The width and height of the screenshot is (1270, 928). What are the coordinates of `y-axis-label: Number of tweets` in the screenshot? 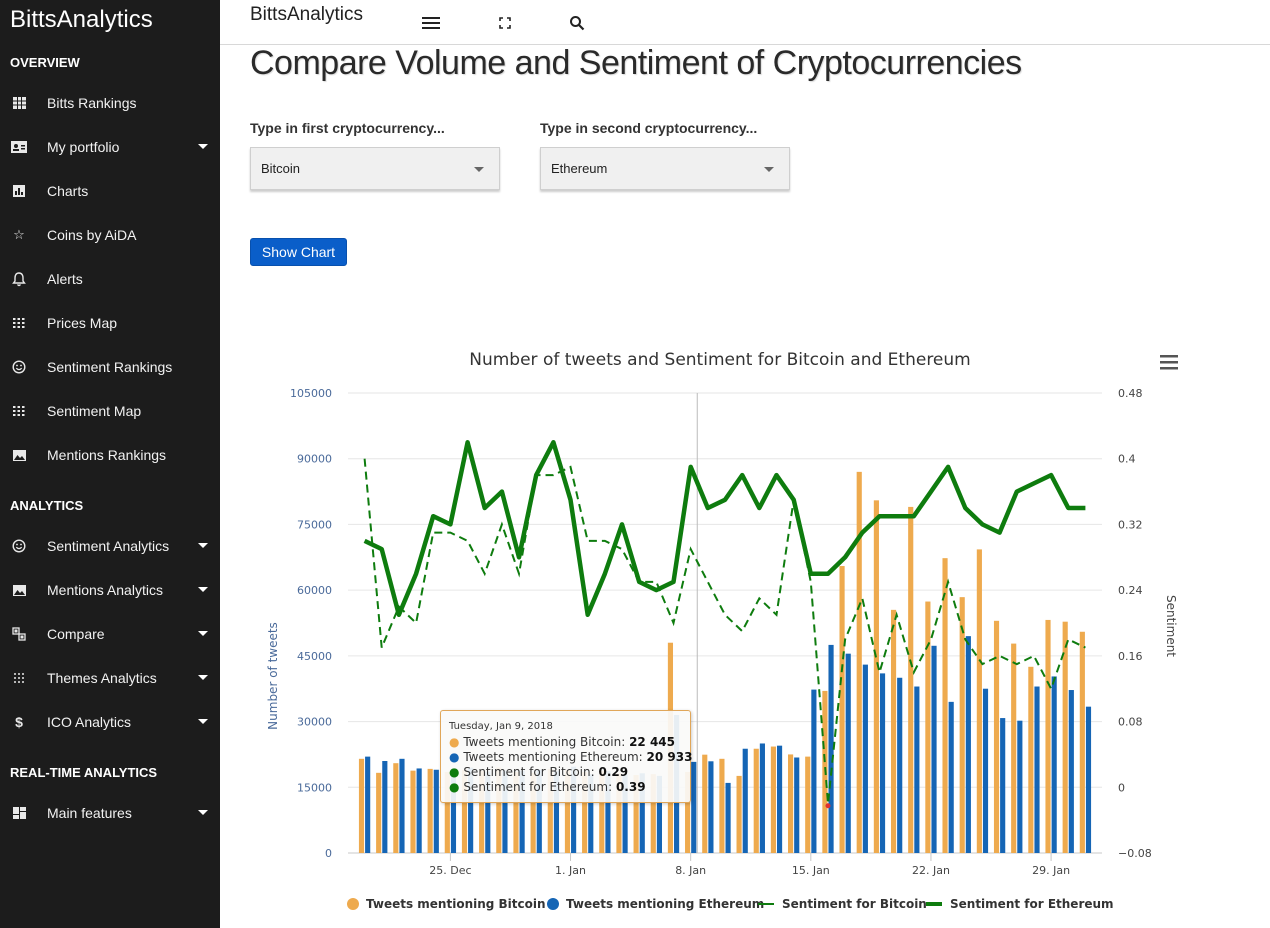 It's located at (273, 676).